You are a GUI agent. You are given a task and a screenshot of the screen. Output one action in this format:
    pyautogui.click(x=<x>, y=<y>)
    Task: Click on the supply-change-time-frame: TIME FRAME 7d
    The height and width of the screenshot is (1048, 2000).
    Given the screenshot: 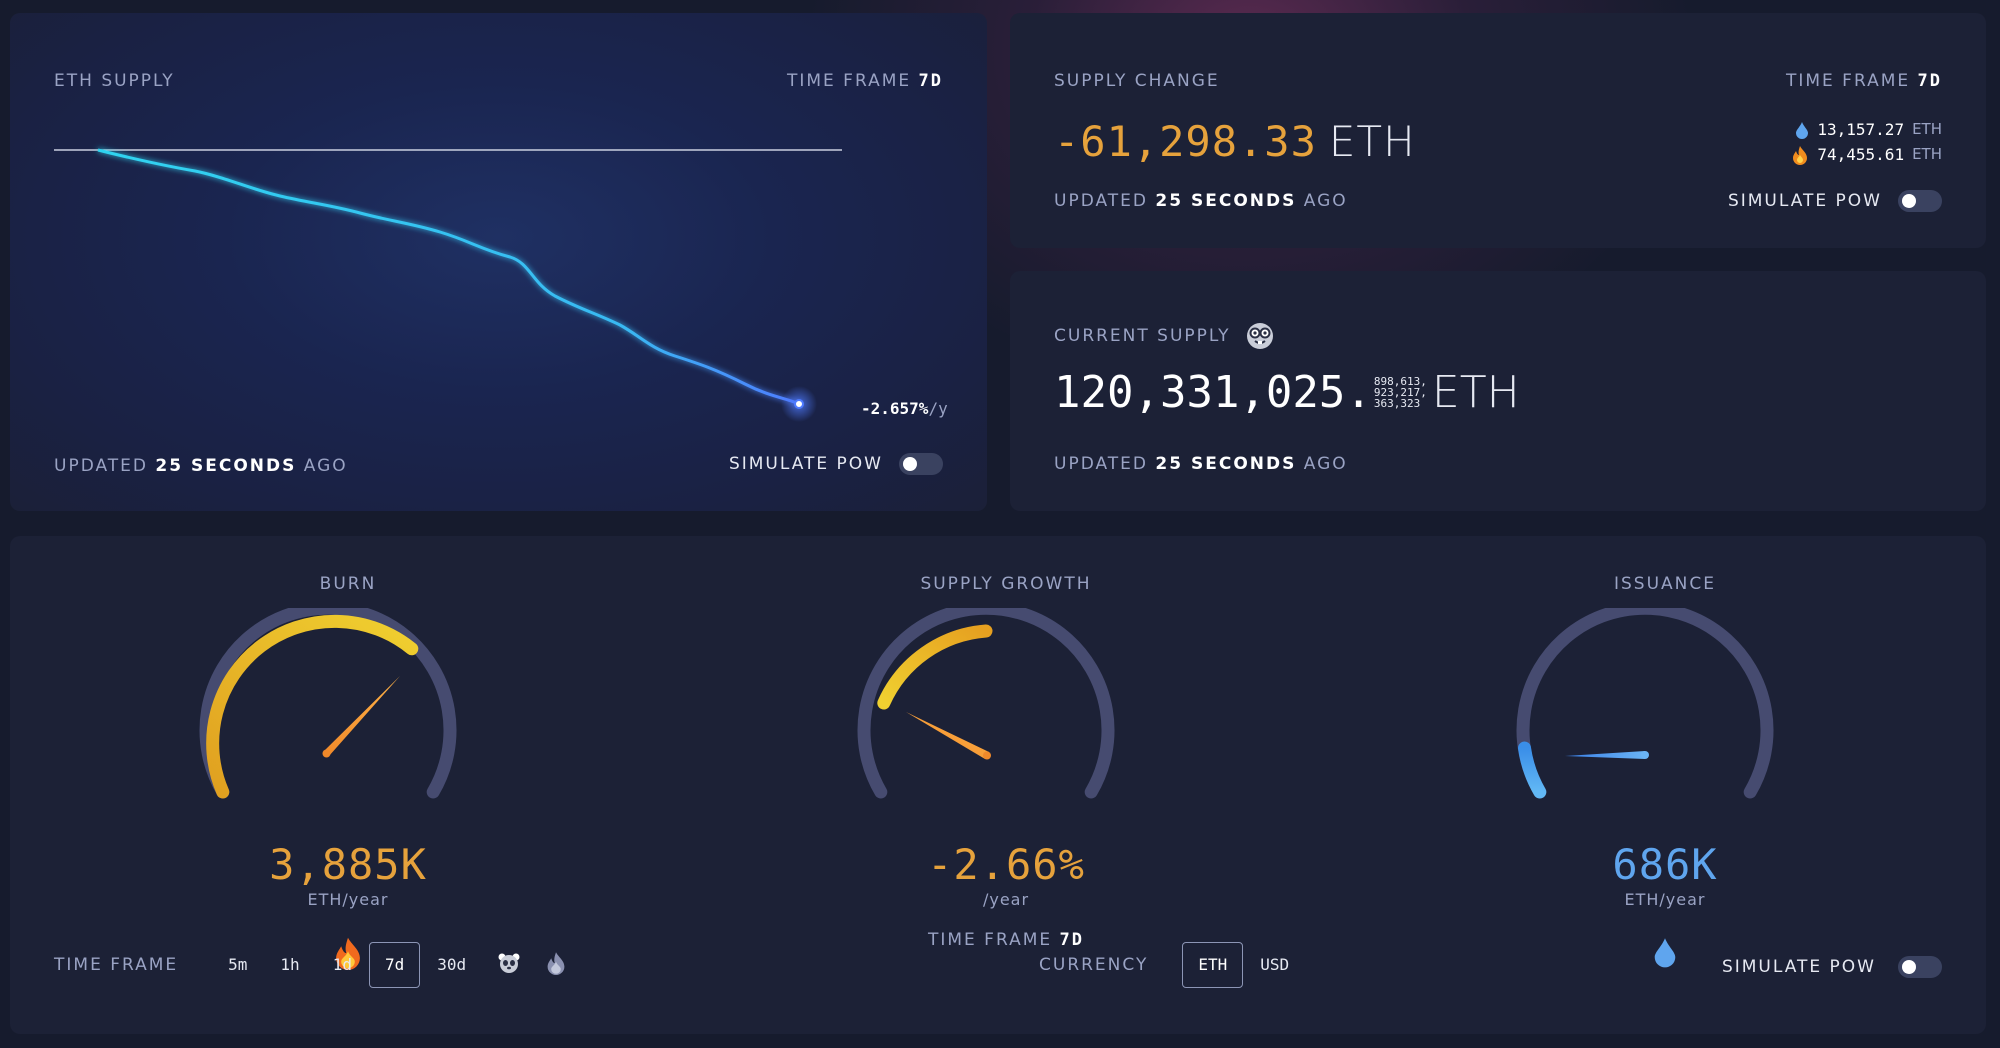 What is the action you would take?
    pyautogui.click(x=1864, y=81)
    